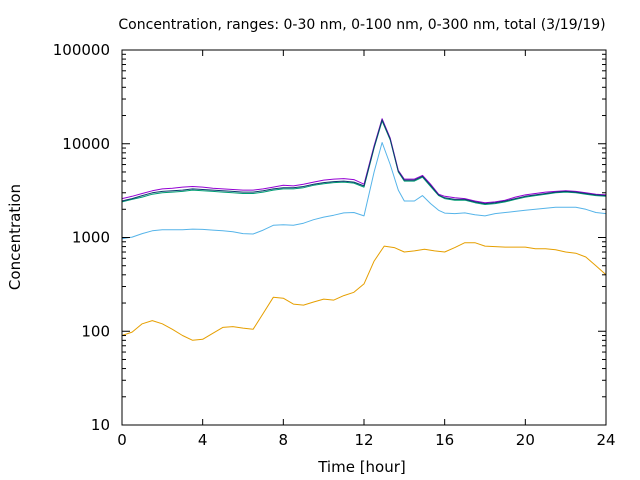  Describe the element at coordinates (15, 237) in the screenshot. I see `y-axis-label: Concentration` at that location.